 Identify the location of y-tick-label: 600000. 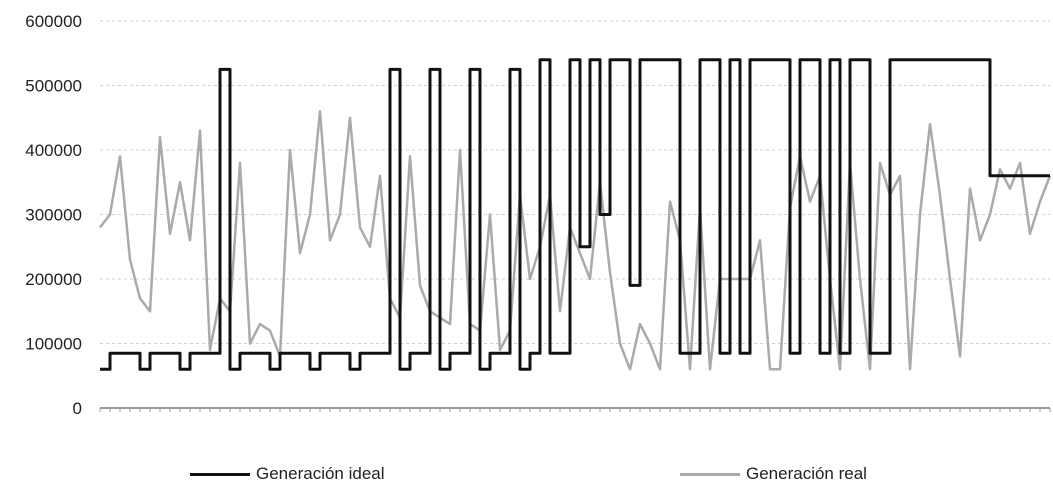
(53, 21).